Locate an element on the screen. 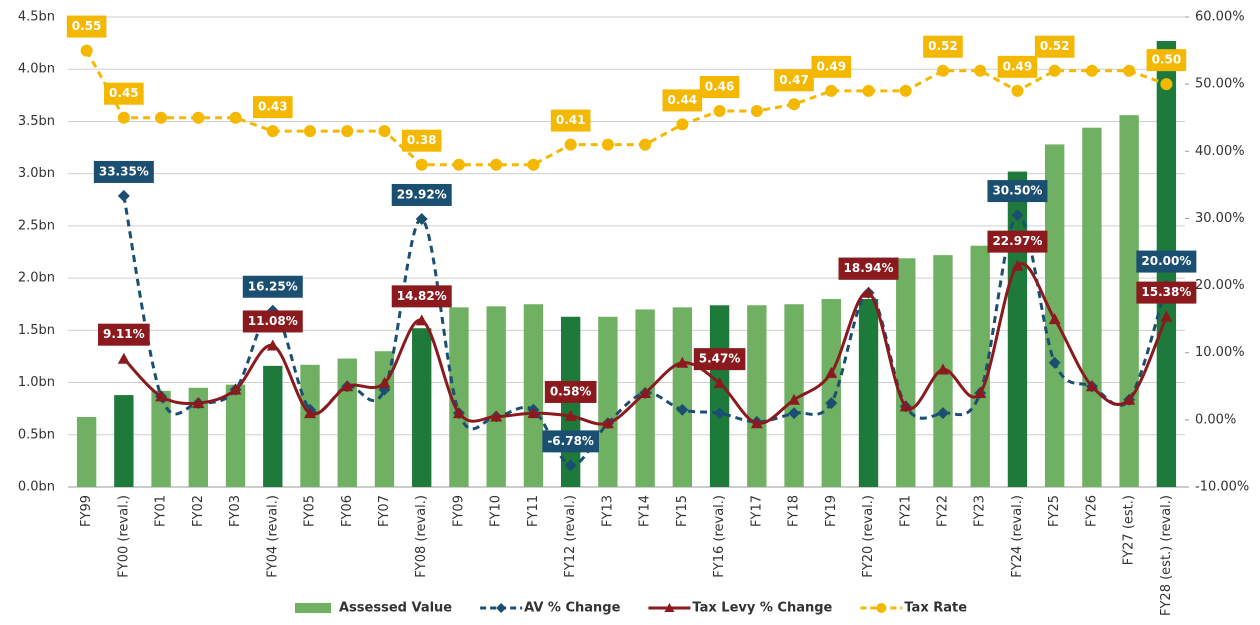 This screenshot has height=625, width=1260. data-label-text: 0.52 is located at coordinates (1055, 46).